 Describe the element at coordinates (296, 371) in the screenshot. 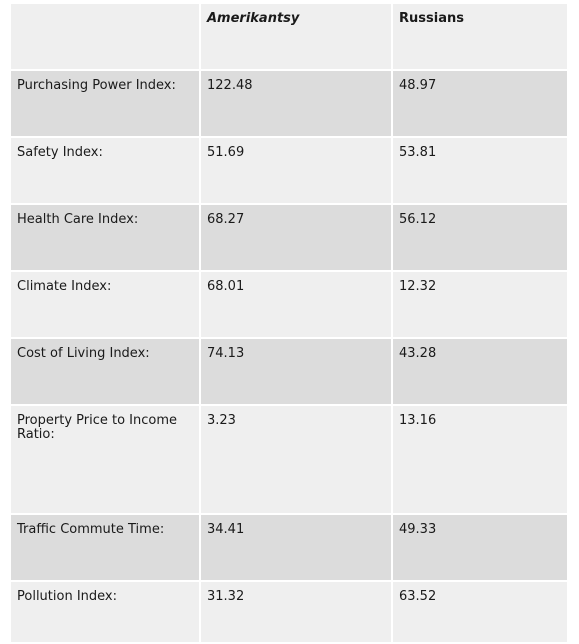

I see `value-amerikantsy: 74.13` at that location.